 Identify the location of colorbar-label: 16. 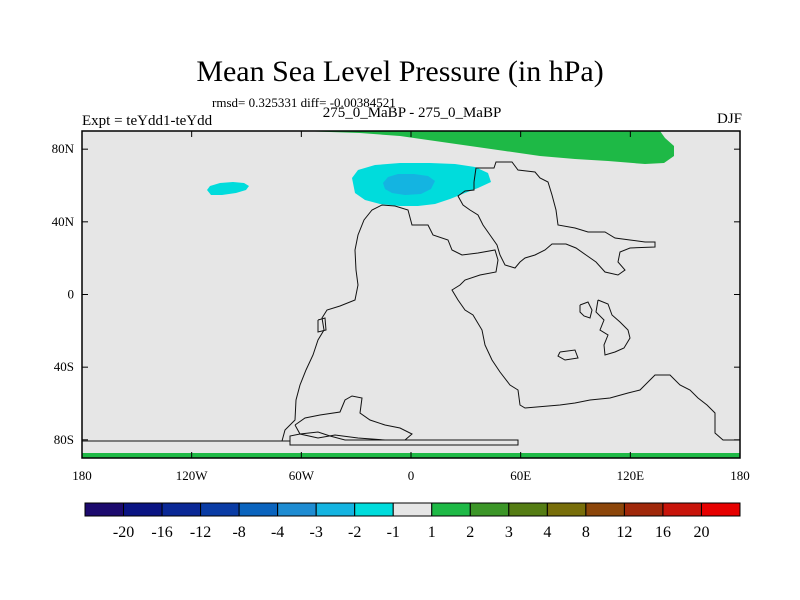
(663, 532).